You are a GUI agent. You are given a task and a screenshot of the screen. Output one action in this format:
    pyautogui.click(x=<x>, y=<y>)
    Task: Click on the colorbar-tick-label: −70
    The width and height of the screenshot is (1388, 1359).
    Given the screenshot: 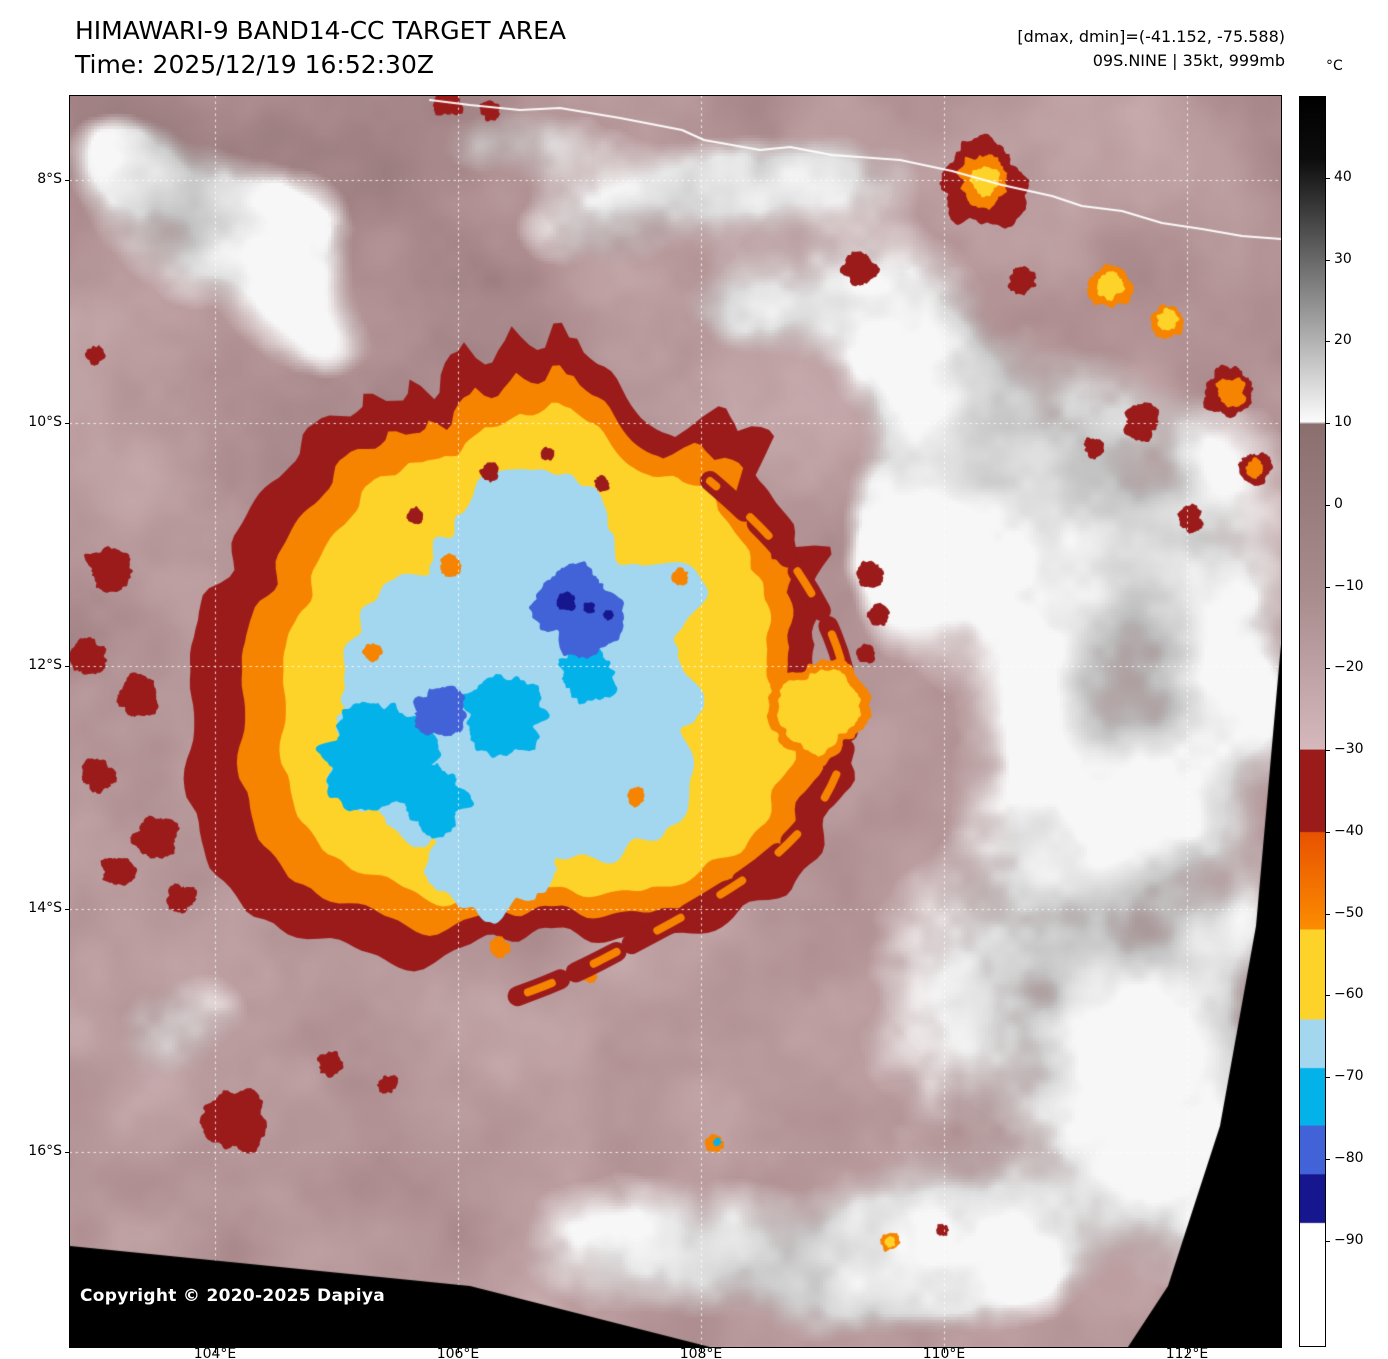 What is the action you would take?
    pyautogui.click(x=1349, y=1076)
    